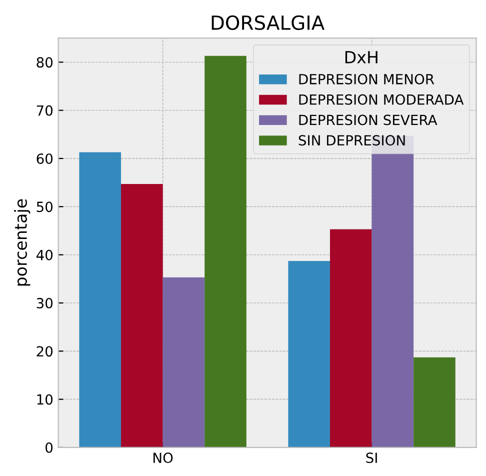  Describe the element at coordinates (44, 303) in the screenshot. I see `y-tick-label: 30` at that location.